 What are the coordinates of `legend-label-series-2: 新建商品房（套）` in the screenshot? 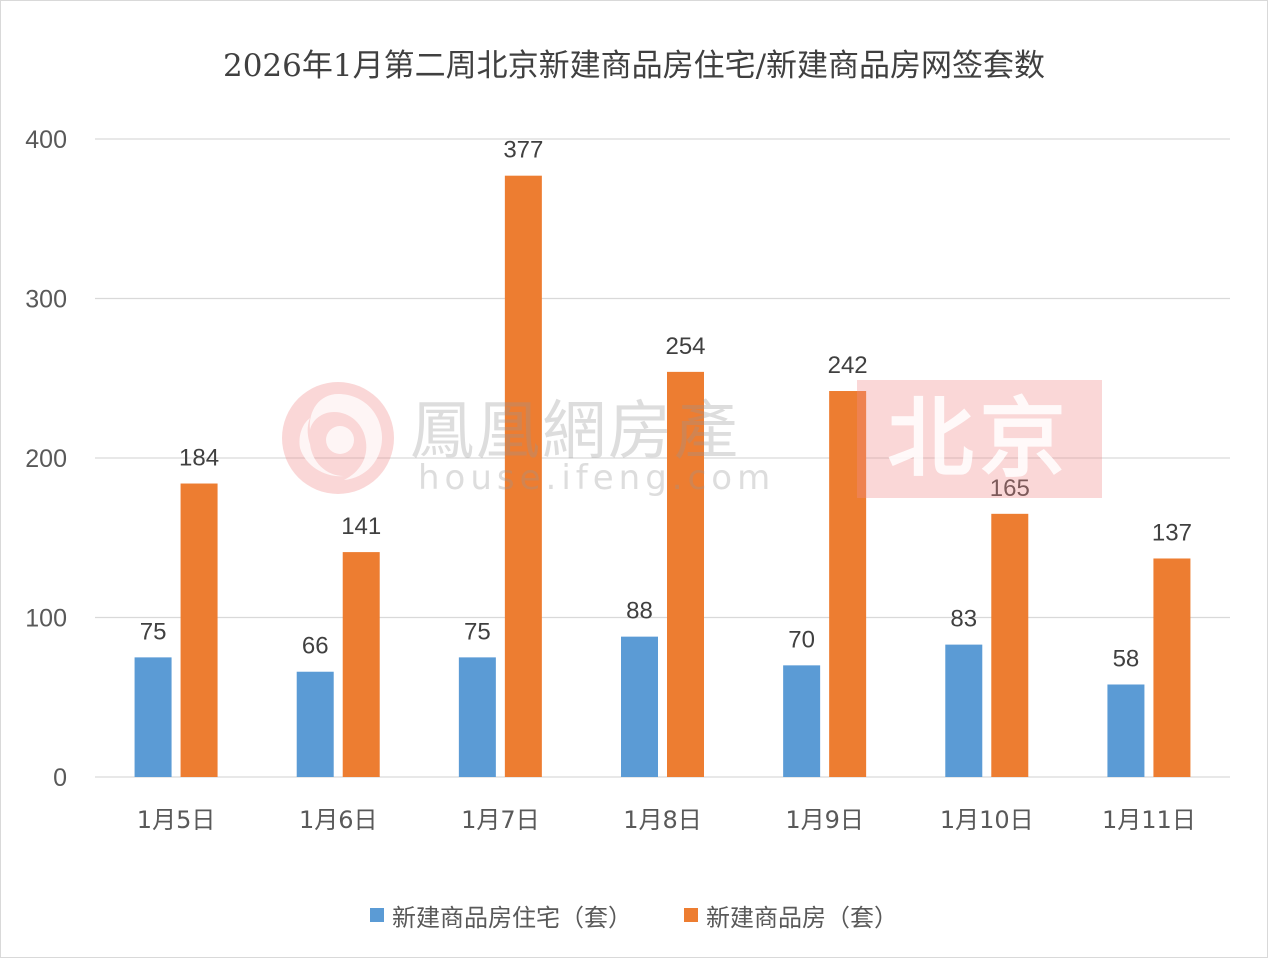 It's located at (802, 917).